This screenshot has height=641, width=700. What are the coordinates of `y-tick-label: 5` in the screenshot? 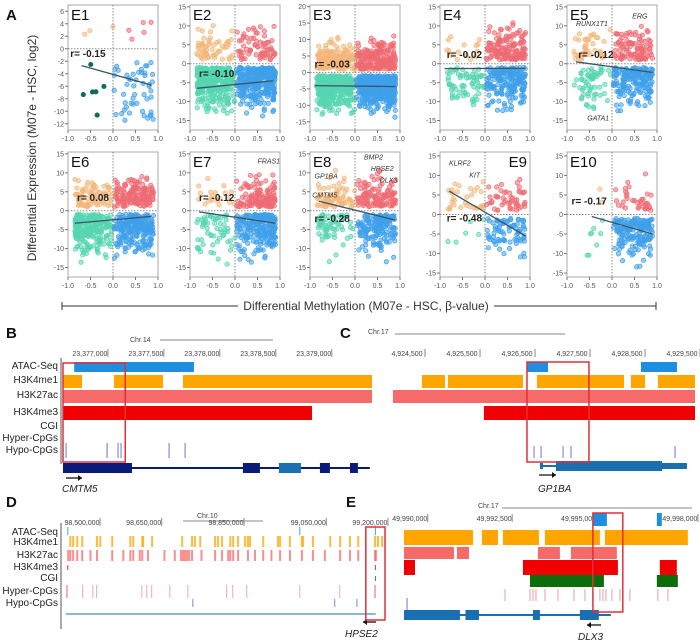 It's located at (434, 45).